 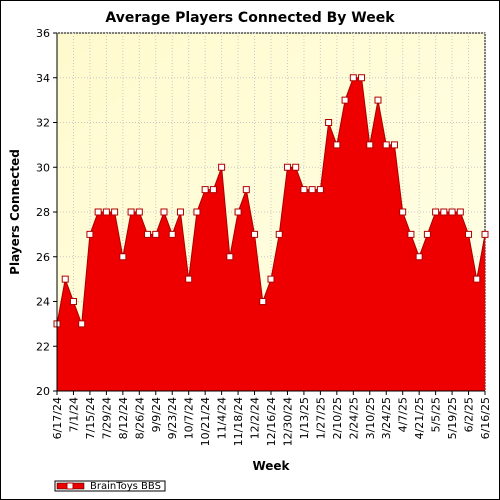 What do you see at coordinates (70, 486) in the screenshot?
I see `legend-marker-icon` at bounding box center [70, 486].